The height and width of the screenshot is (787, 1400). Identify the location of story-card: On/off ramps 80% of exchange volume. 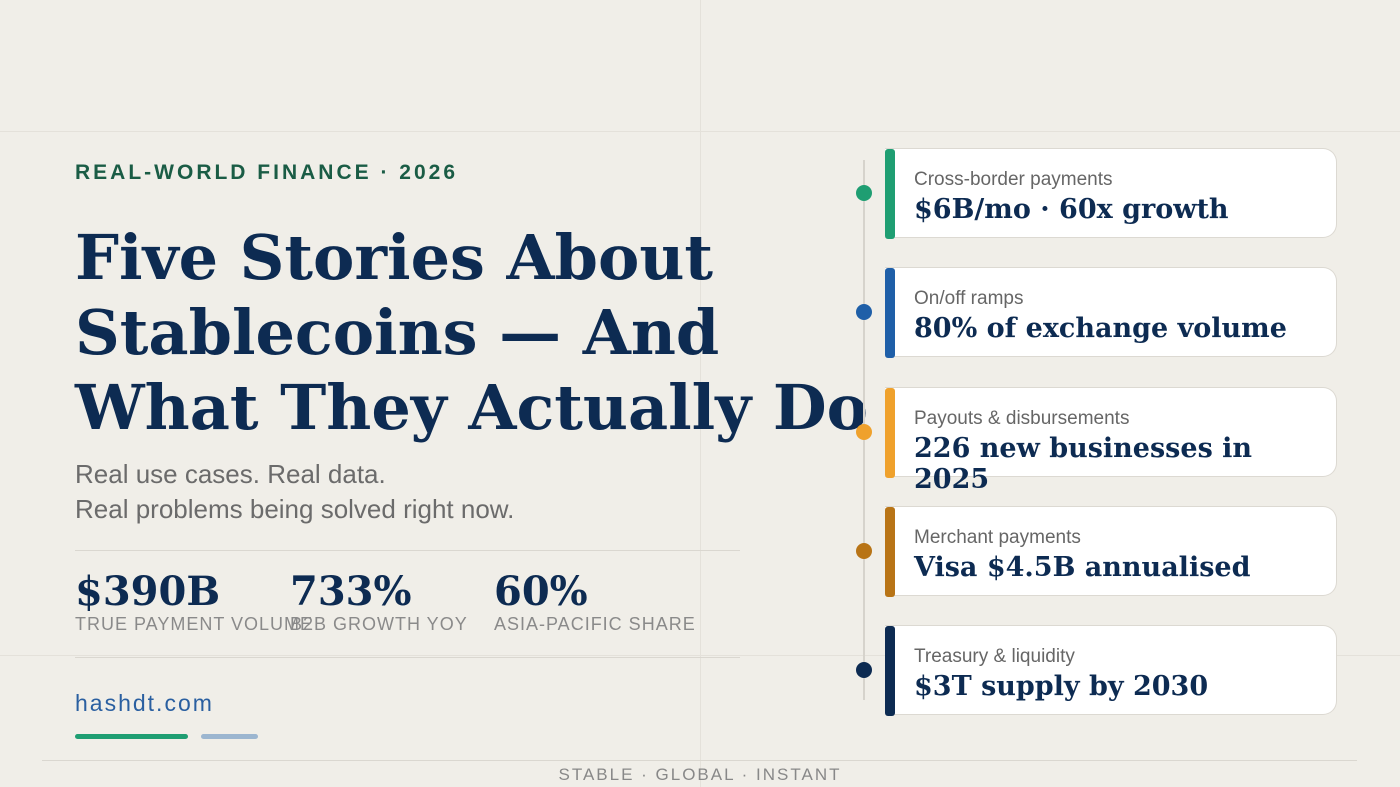
(1111, 313).